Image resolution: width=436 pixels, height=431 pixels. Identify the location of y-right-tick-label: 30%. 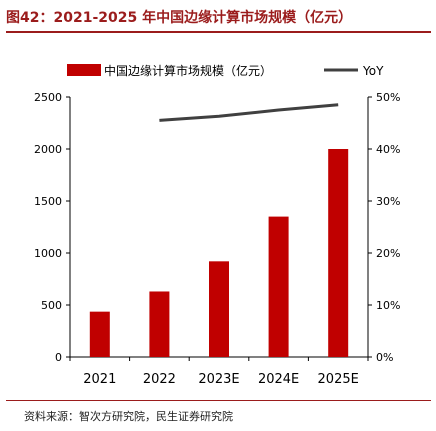
(388, 201).